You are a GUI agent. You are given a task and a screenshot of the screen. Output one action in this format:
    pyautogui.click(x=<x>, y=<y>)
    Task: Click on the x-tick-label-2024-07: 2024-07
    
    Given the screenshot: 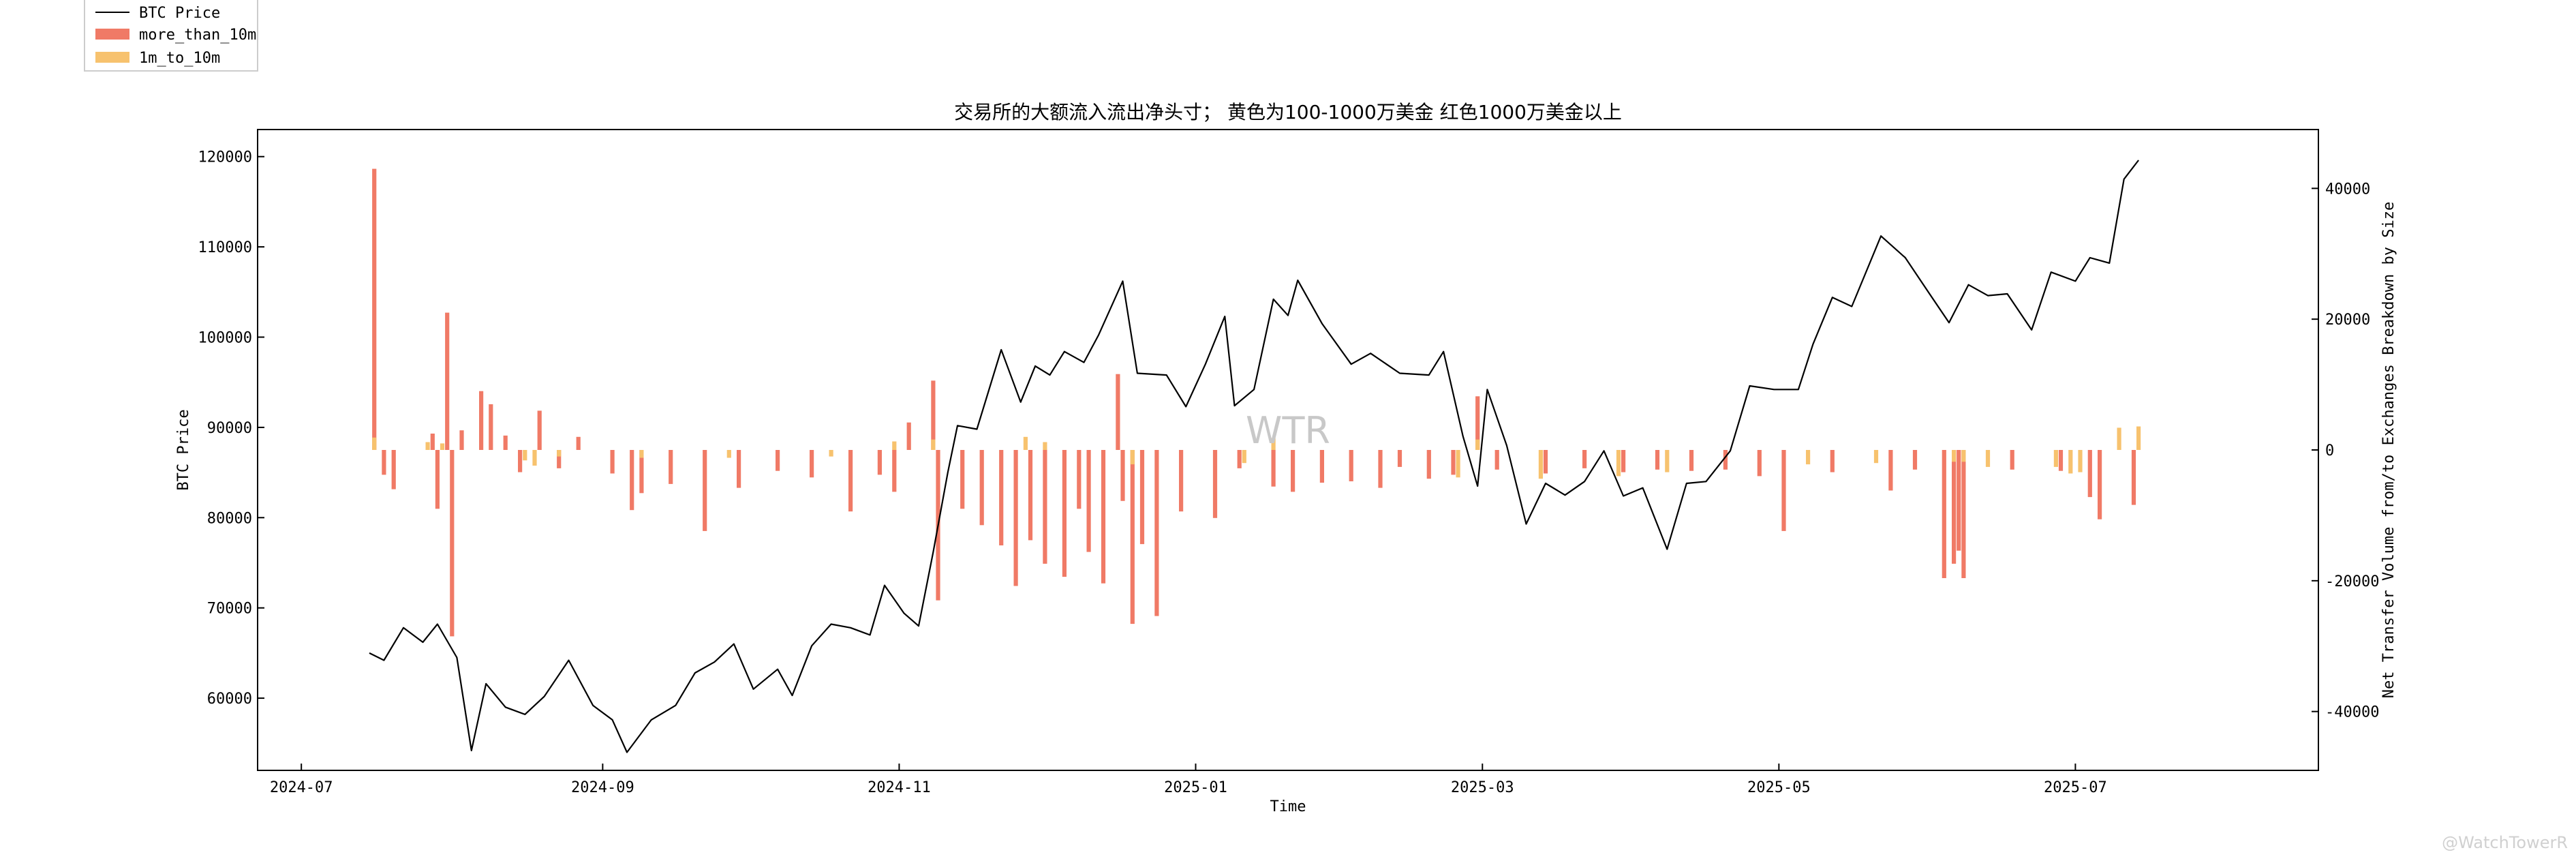 What is the action you would take?
    pyautogui.click(x=301, y=788)
    